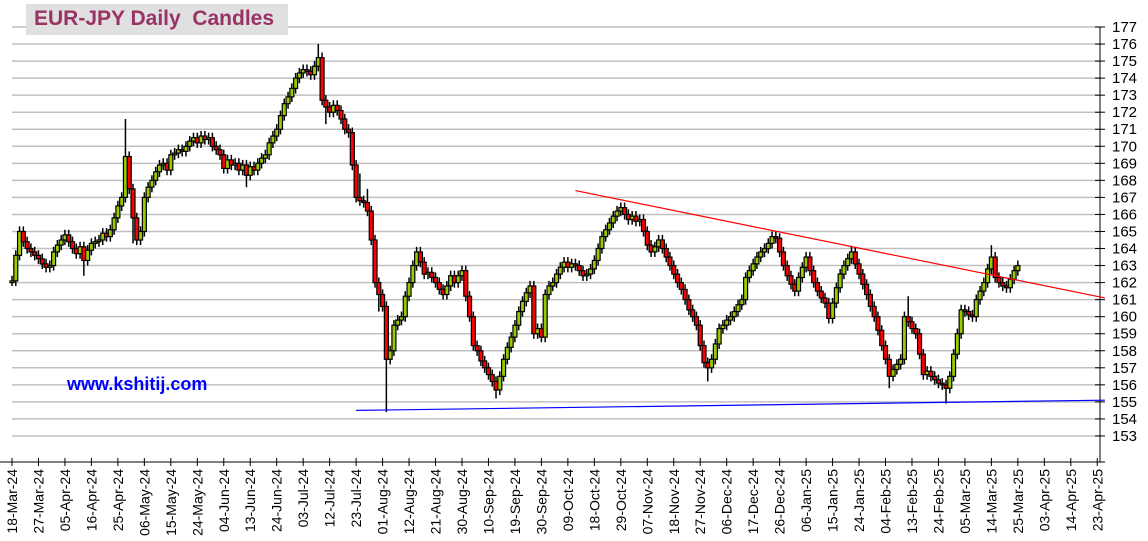  I want to click on chart-title: EUR-JPY Daily Candles, so click(154, 18).